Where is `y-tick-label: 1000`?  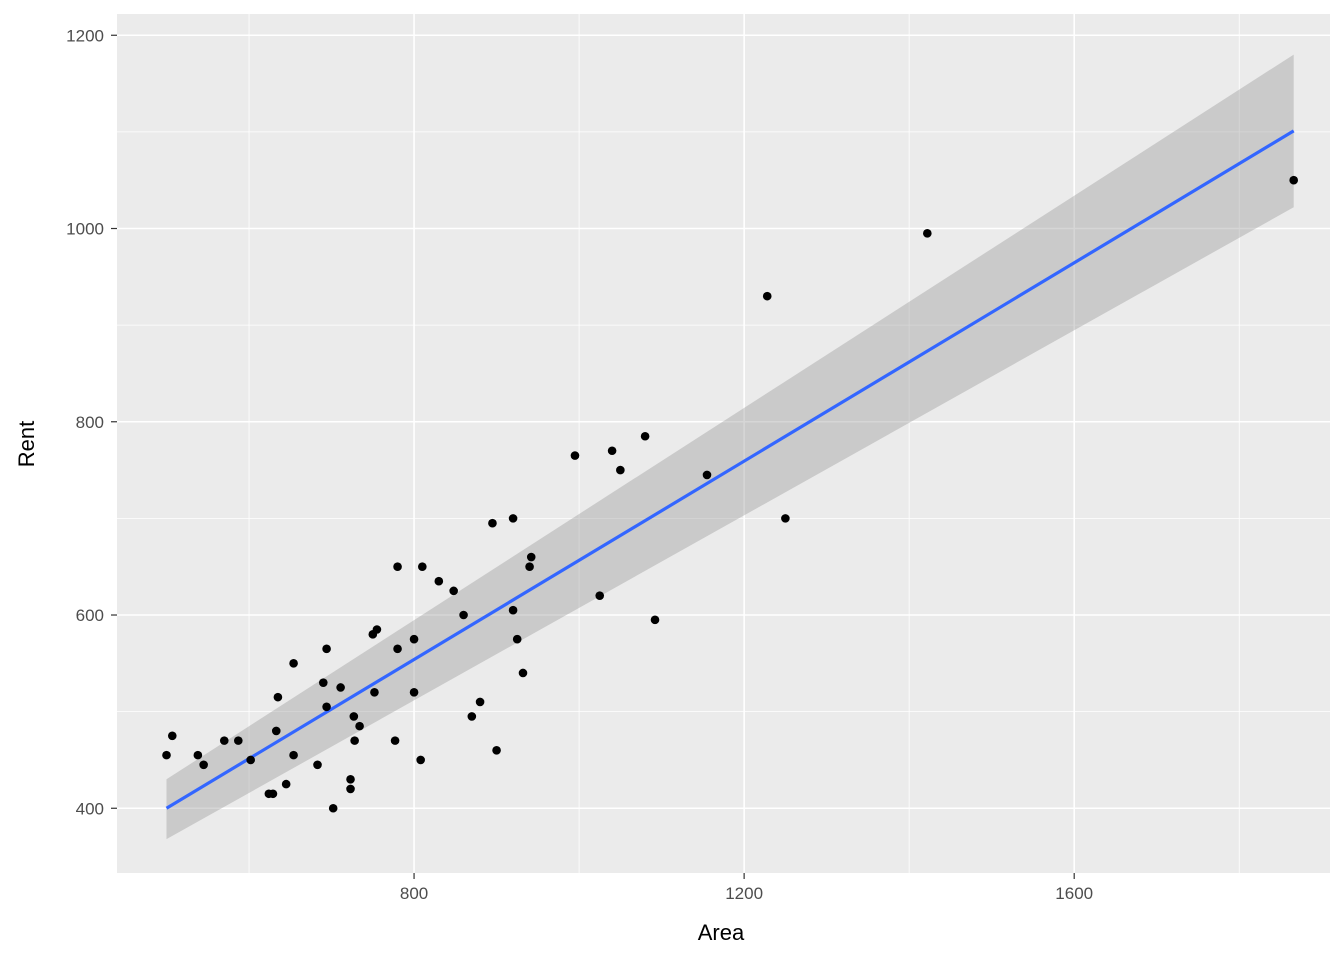
y-tick-label: 1000 is located at coordinates (85, 229).